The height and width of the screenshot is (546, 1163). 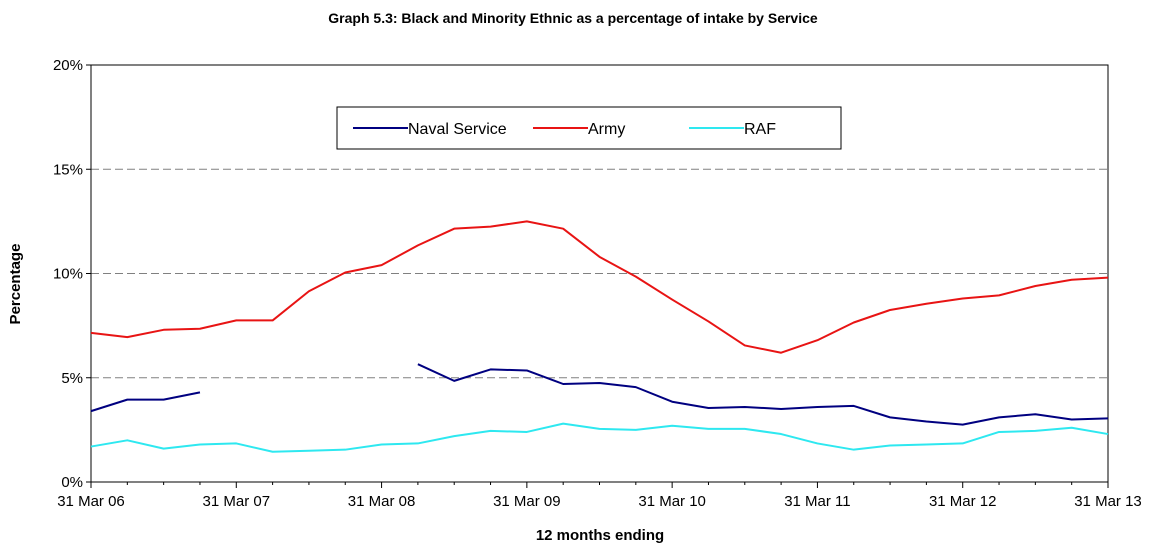 I want to click on series-line-raf, so click(x=599, y=437).